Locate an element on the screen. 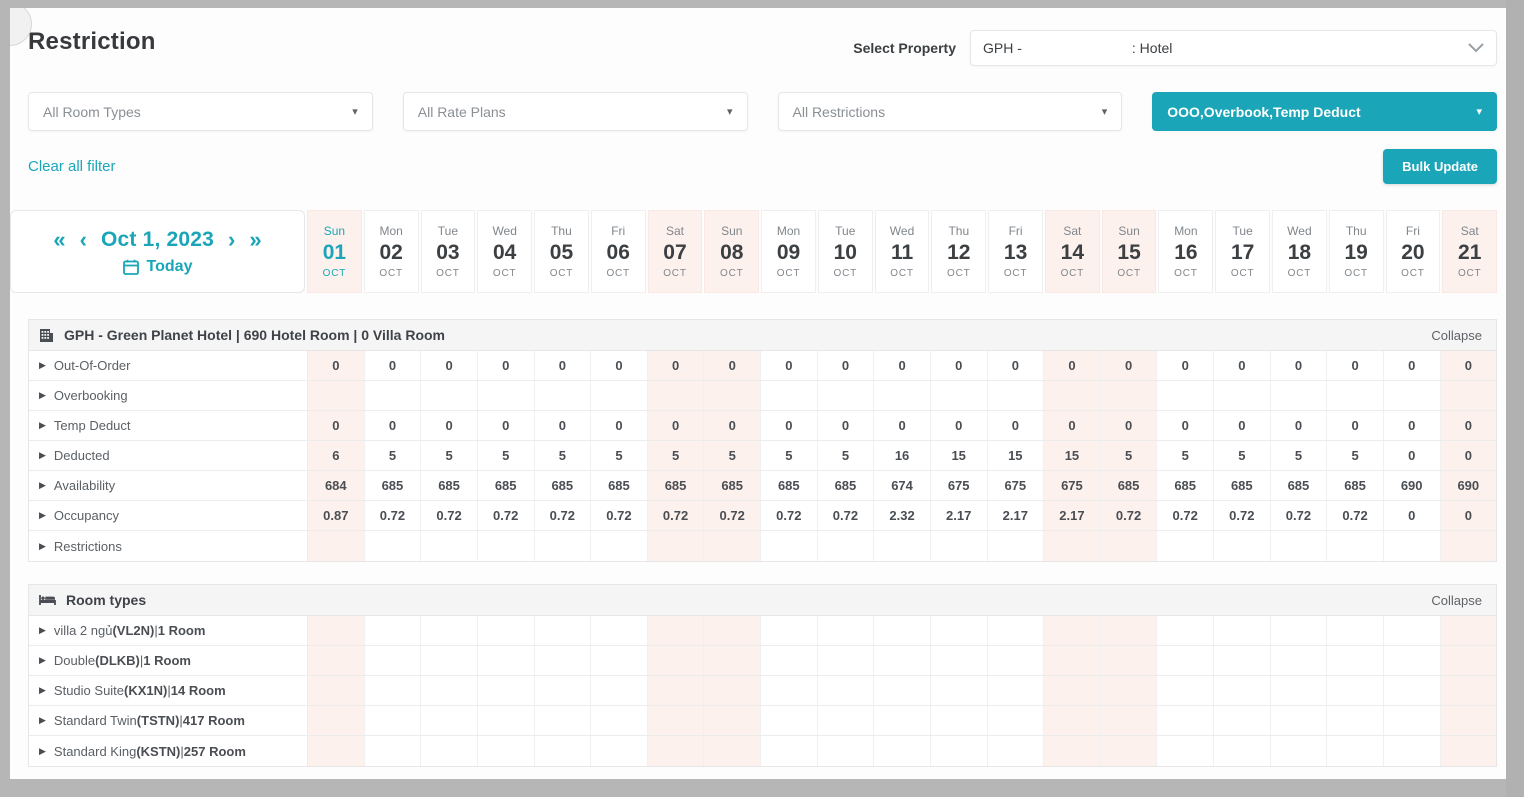 Image resolution: width=1524 pixels, height=797 pixels. day-number: 20 is located at coordinates (1413, 252).